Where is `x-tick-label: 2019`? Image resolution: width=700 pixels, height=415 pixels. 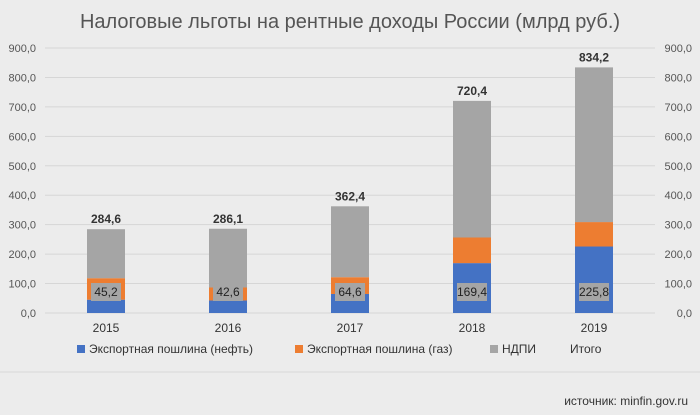 x-tick-label: 2019 is located at coordinates (594, 328).